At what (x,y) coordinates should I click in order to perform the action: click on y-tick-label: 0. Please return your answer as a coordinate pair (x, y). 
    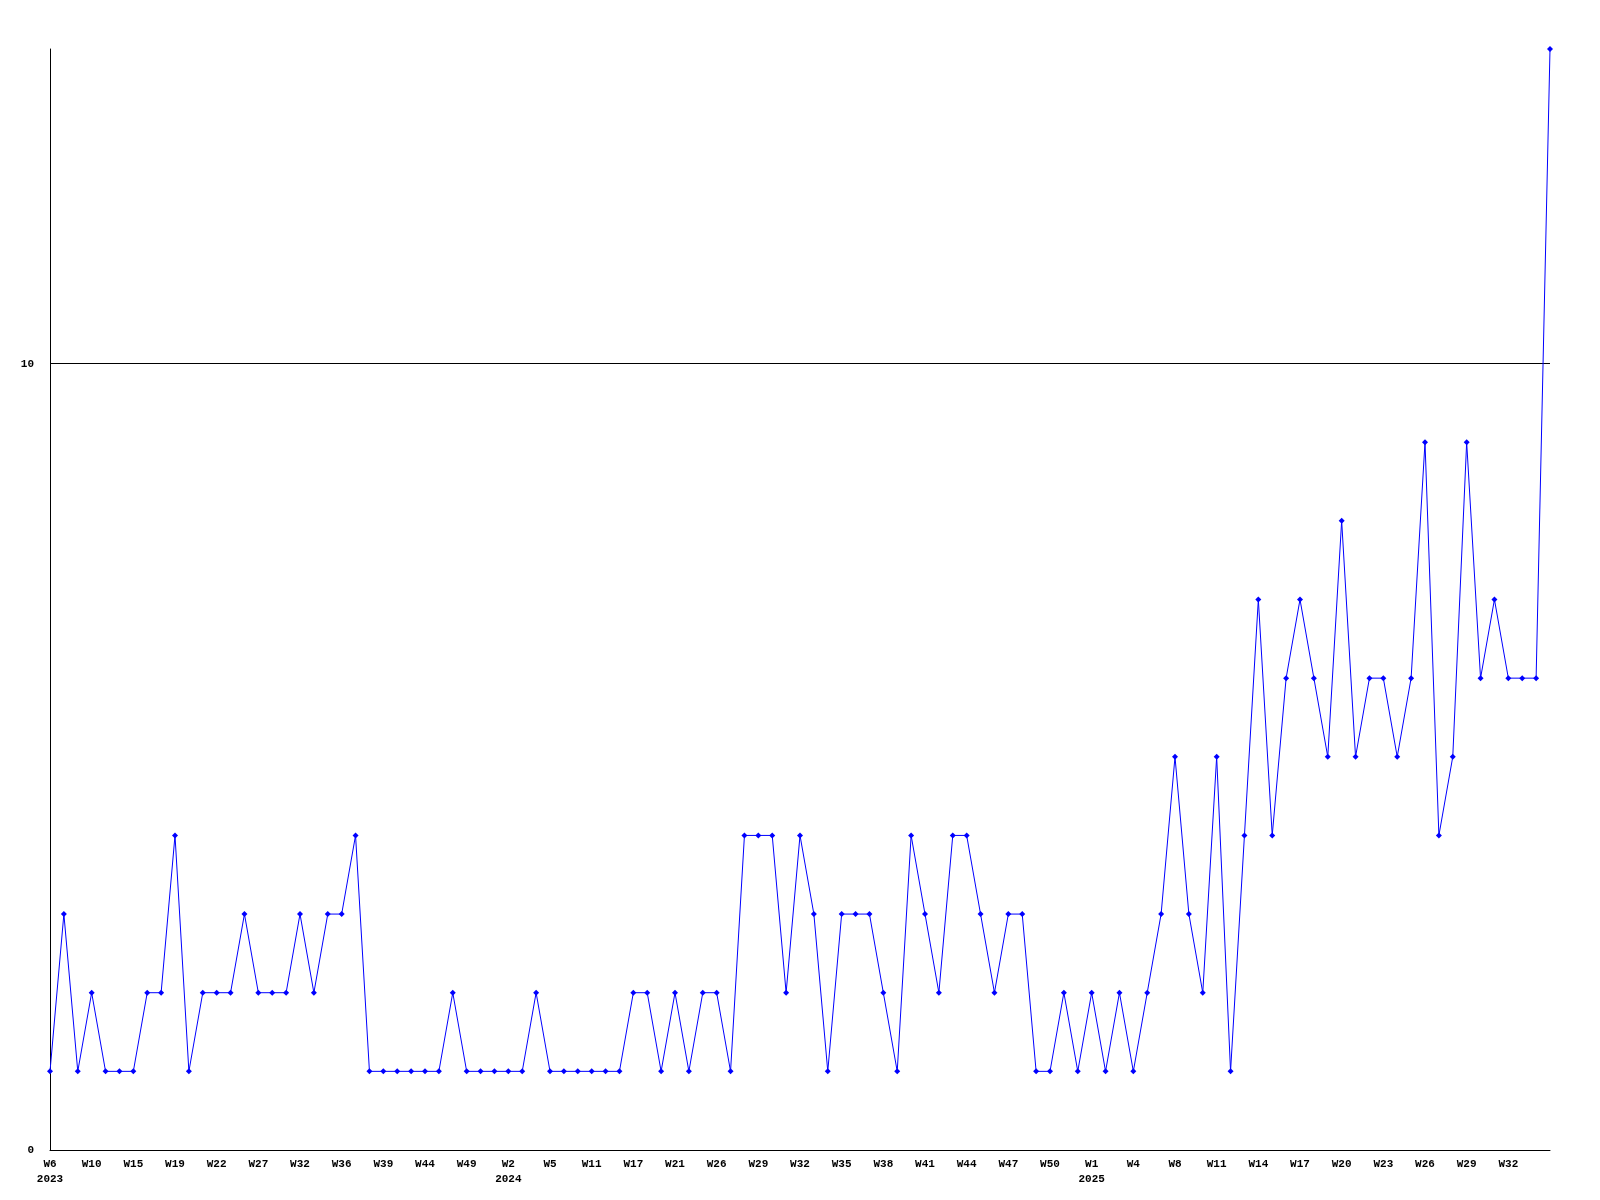
    Looking at the image, I should click on (30, 1150).